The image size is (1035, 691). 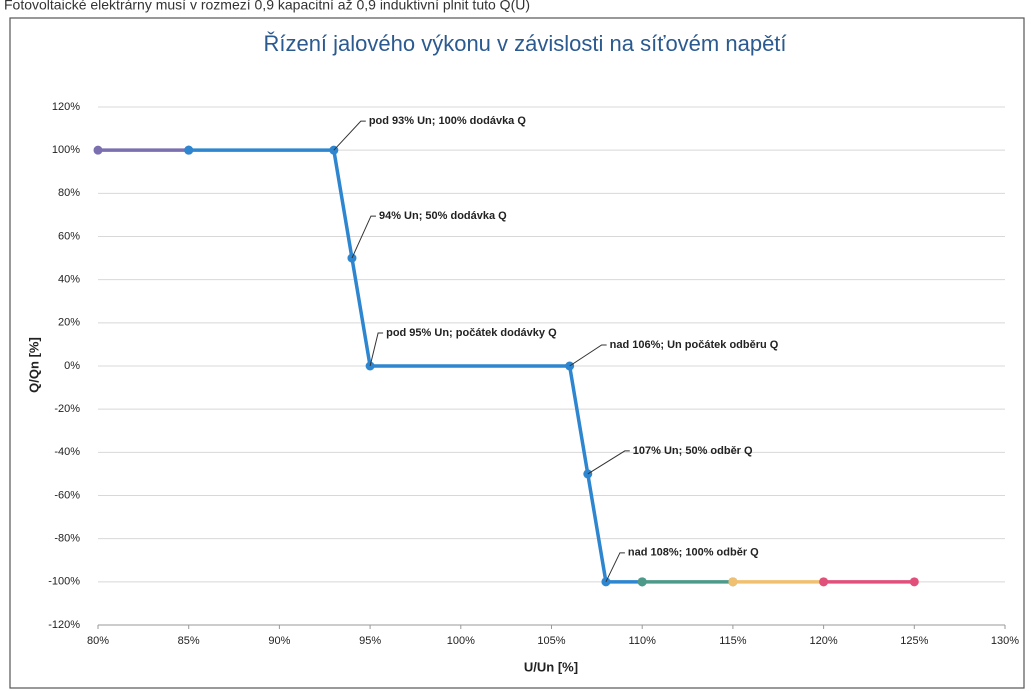 I want to click on x-tick-label: 80%, so click(x=98, y=641).